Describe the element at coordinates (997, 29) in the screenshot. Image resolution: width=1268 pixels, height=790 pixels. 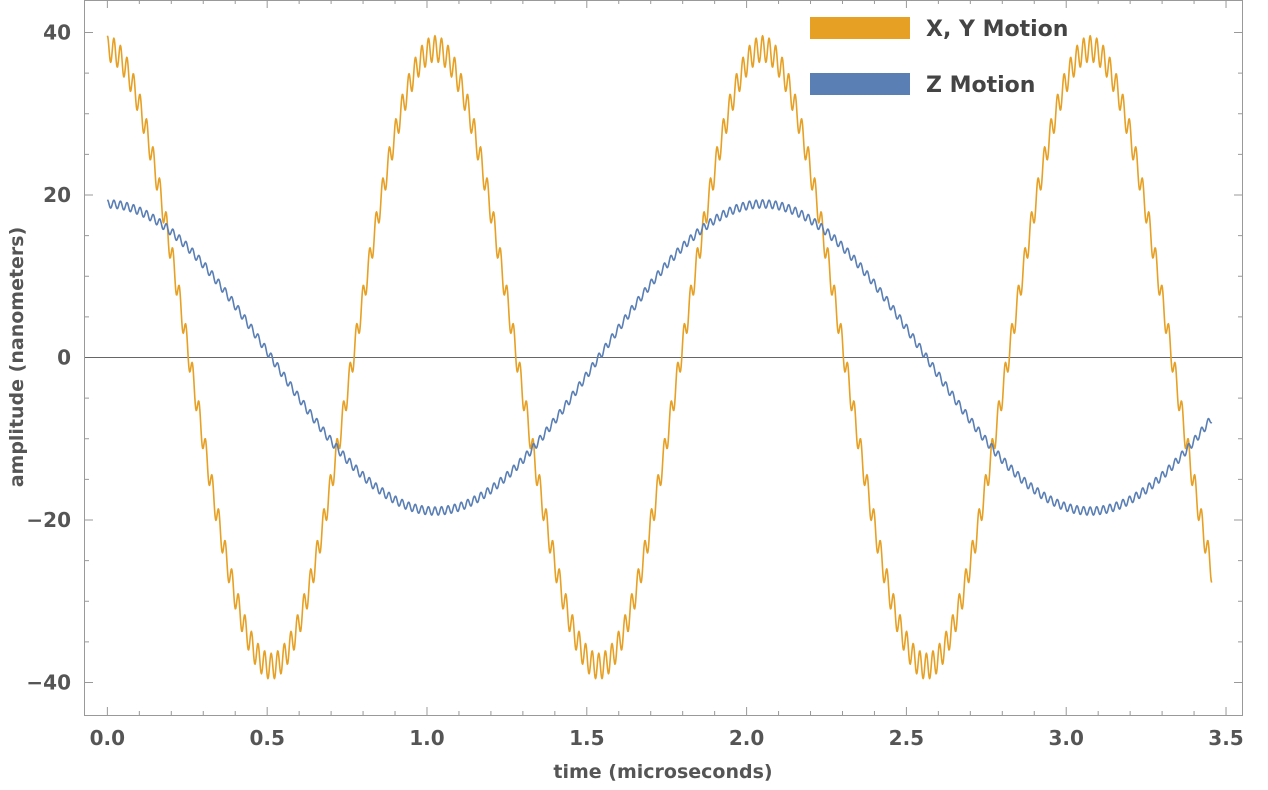
I see `legend-label: X, Y Motion` at that location.